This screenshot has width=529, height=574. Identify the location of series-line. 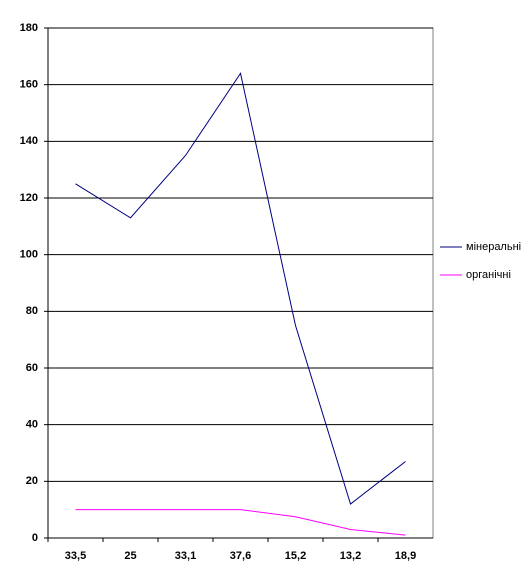
(240, 522).